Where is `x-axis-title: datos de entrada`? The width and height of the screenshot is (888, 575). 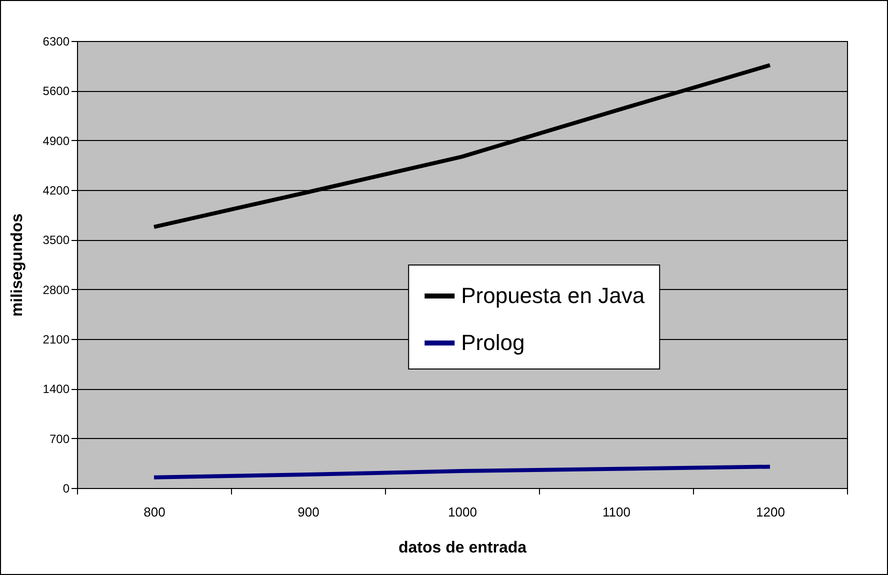
x-axis-title: datos de entrada is located at coordinates (462, 548).